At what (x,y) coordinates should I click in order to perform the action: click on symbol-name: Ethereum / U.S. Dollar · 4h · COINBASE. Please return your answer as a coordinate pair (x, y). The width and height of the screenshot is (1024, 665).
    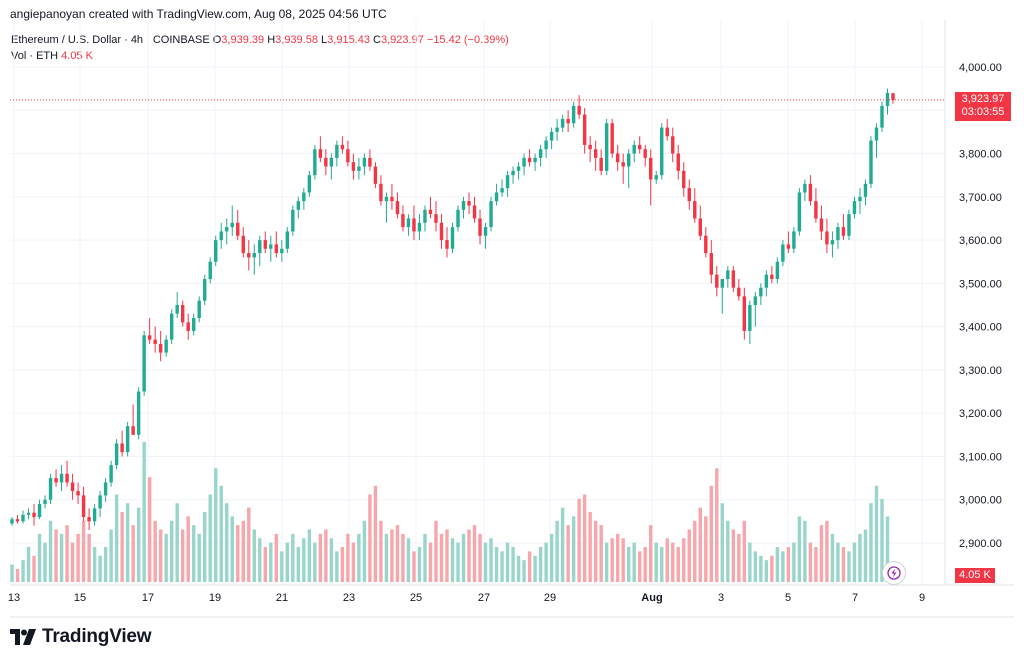
    Looking at the image, I should click on (110, 40).